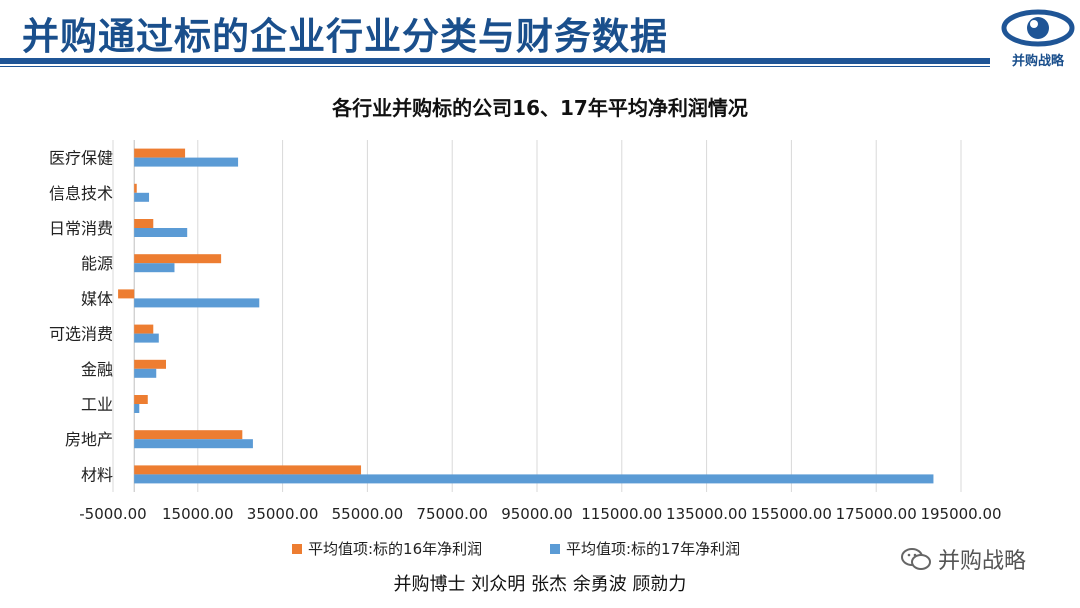 The width and height of the screenshot is (1080, 608). Describe the element at coordinates (198, 514) in the screenshot. I see `x-tick-label: 15000.00` at that location.